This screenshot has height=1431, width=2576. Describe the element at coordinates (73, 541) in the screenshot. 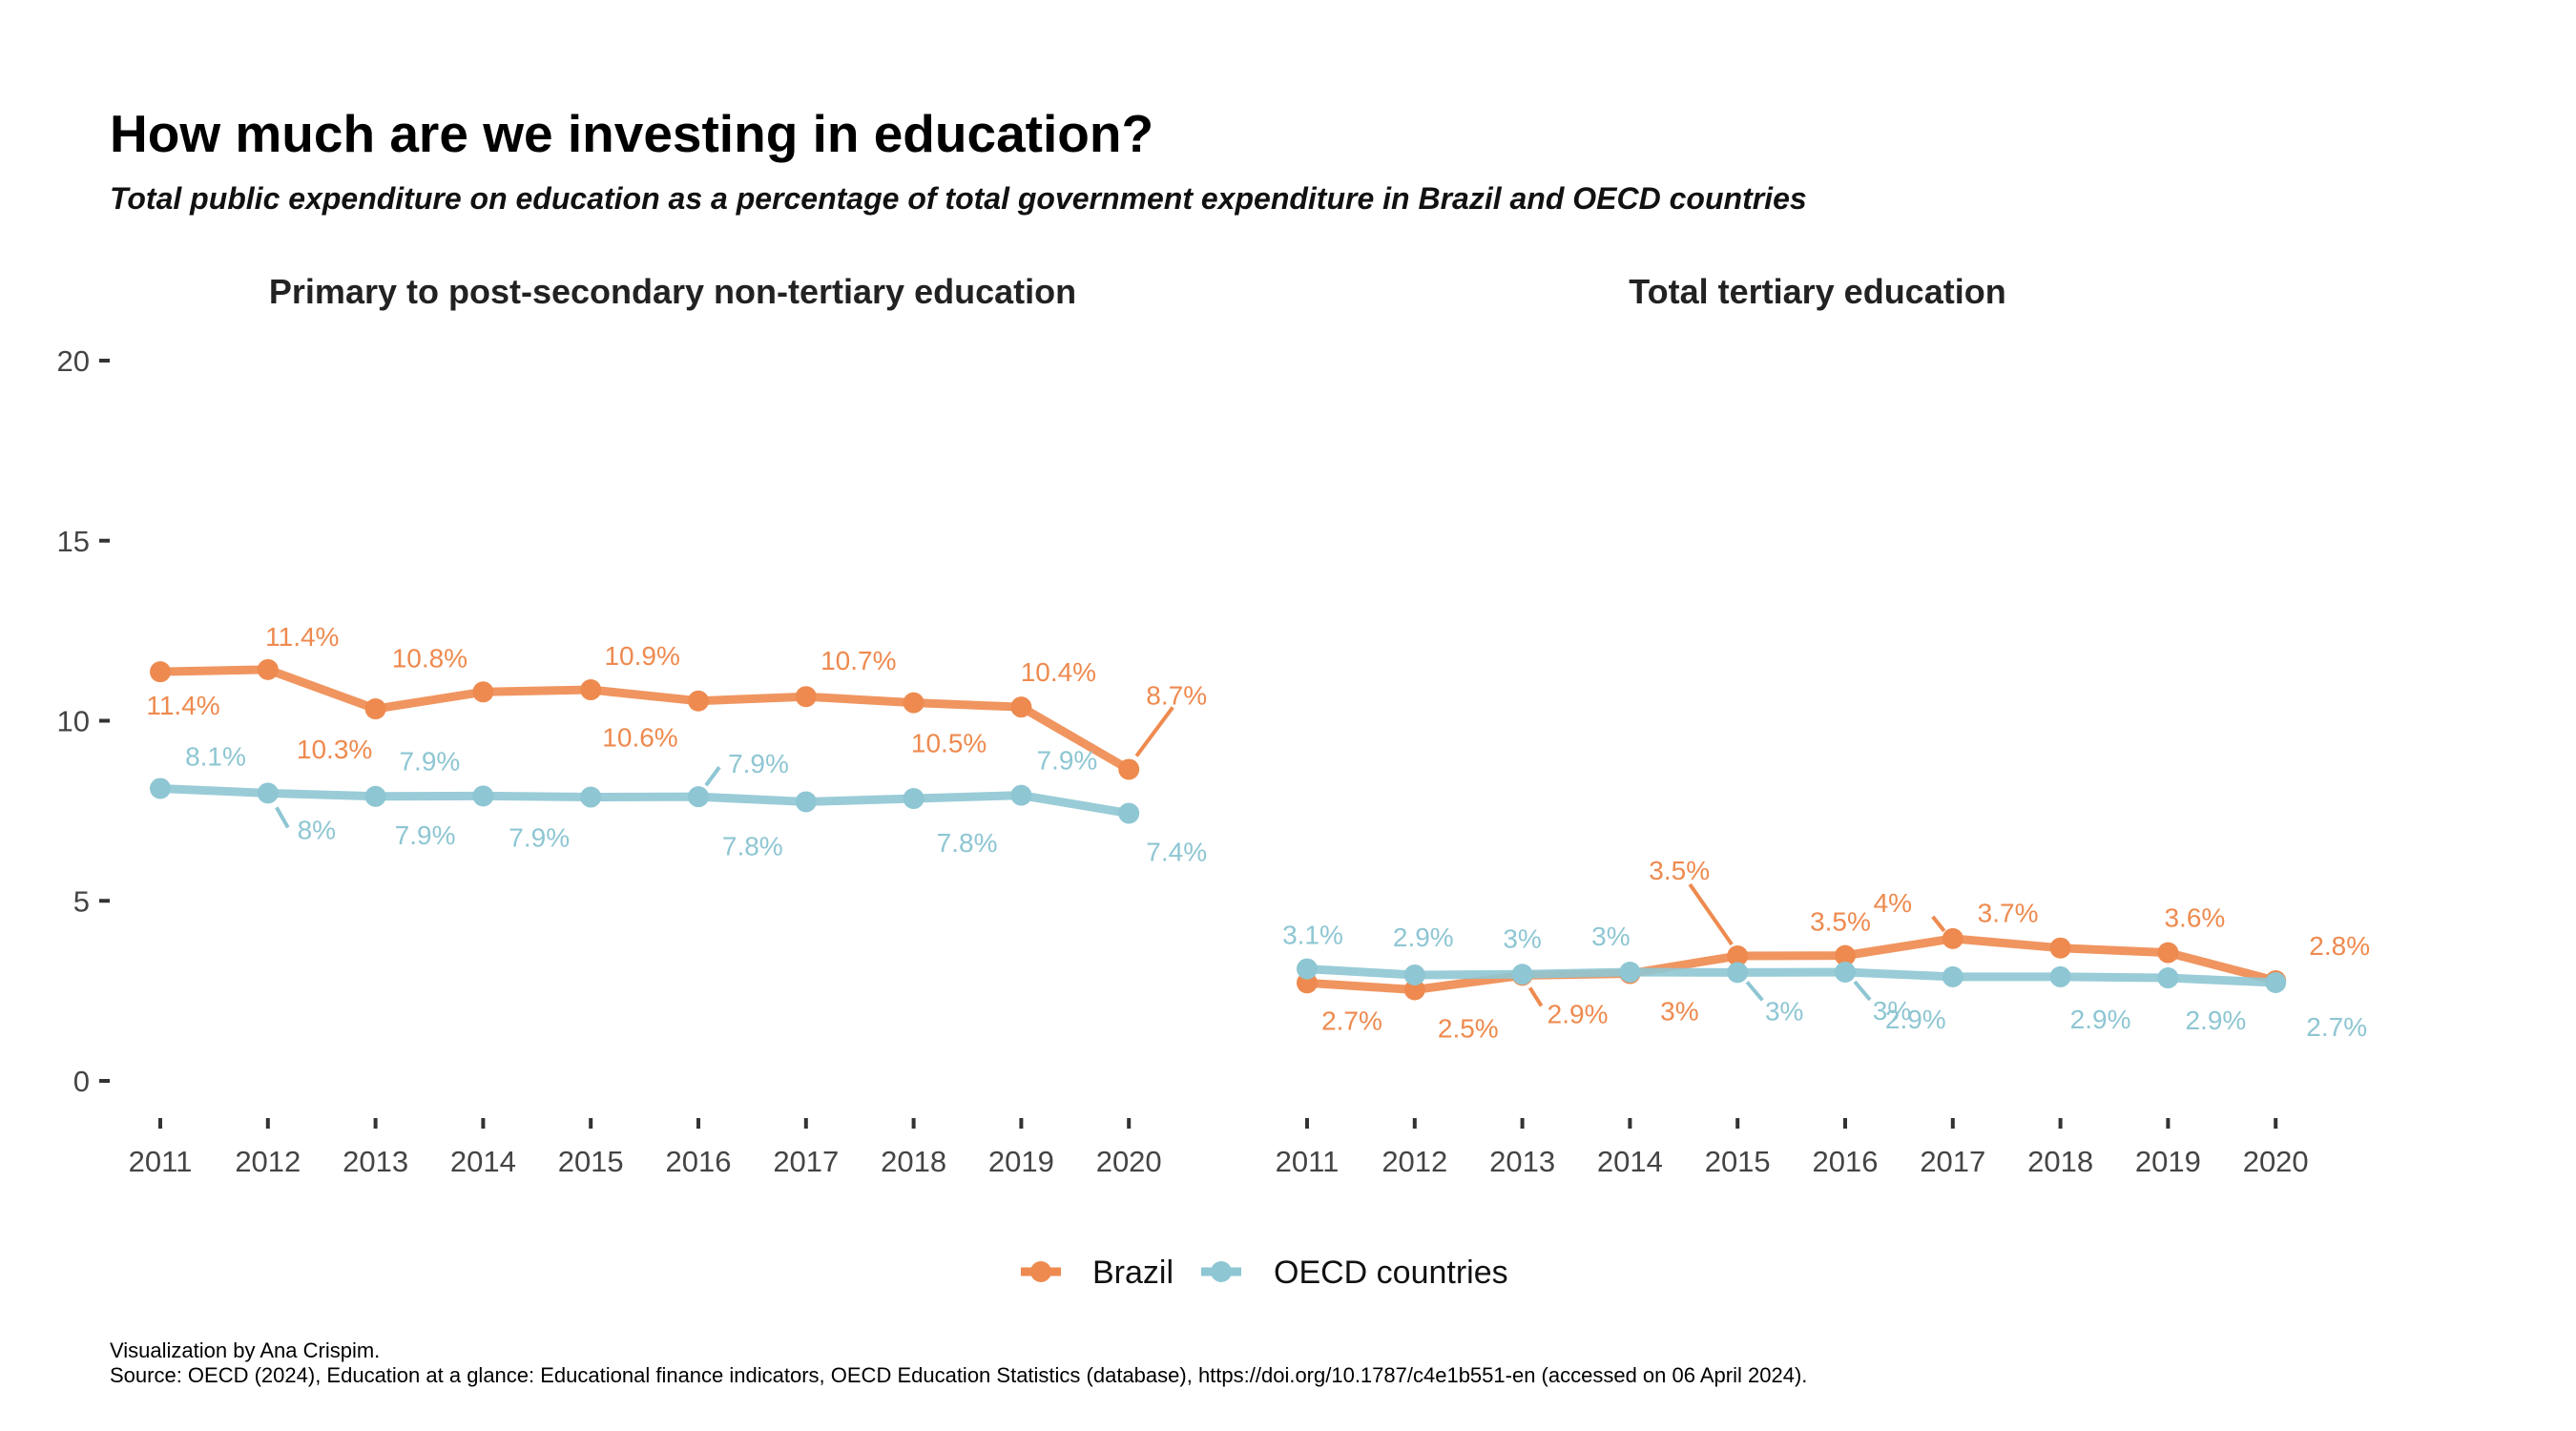

I see `y-tick-label: 15` at that location.